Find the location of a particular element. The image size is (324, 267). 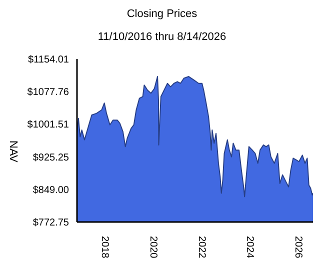

y-tick-label: $1154.01 is located at coordinates (49, 60).